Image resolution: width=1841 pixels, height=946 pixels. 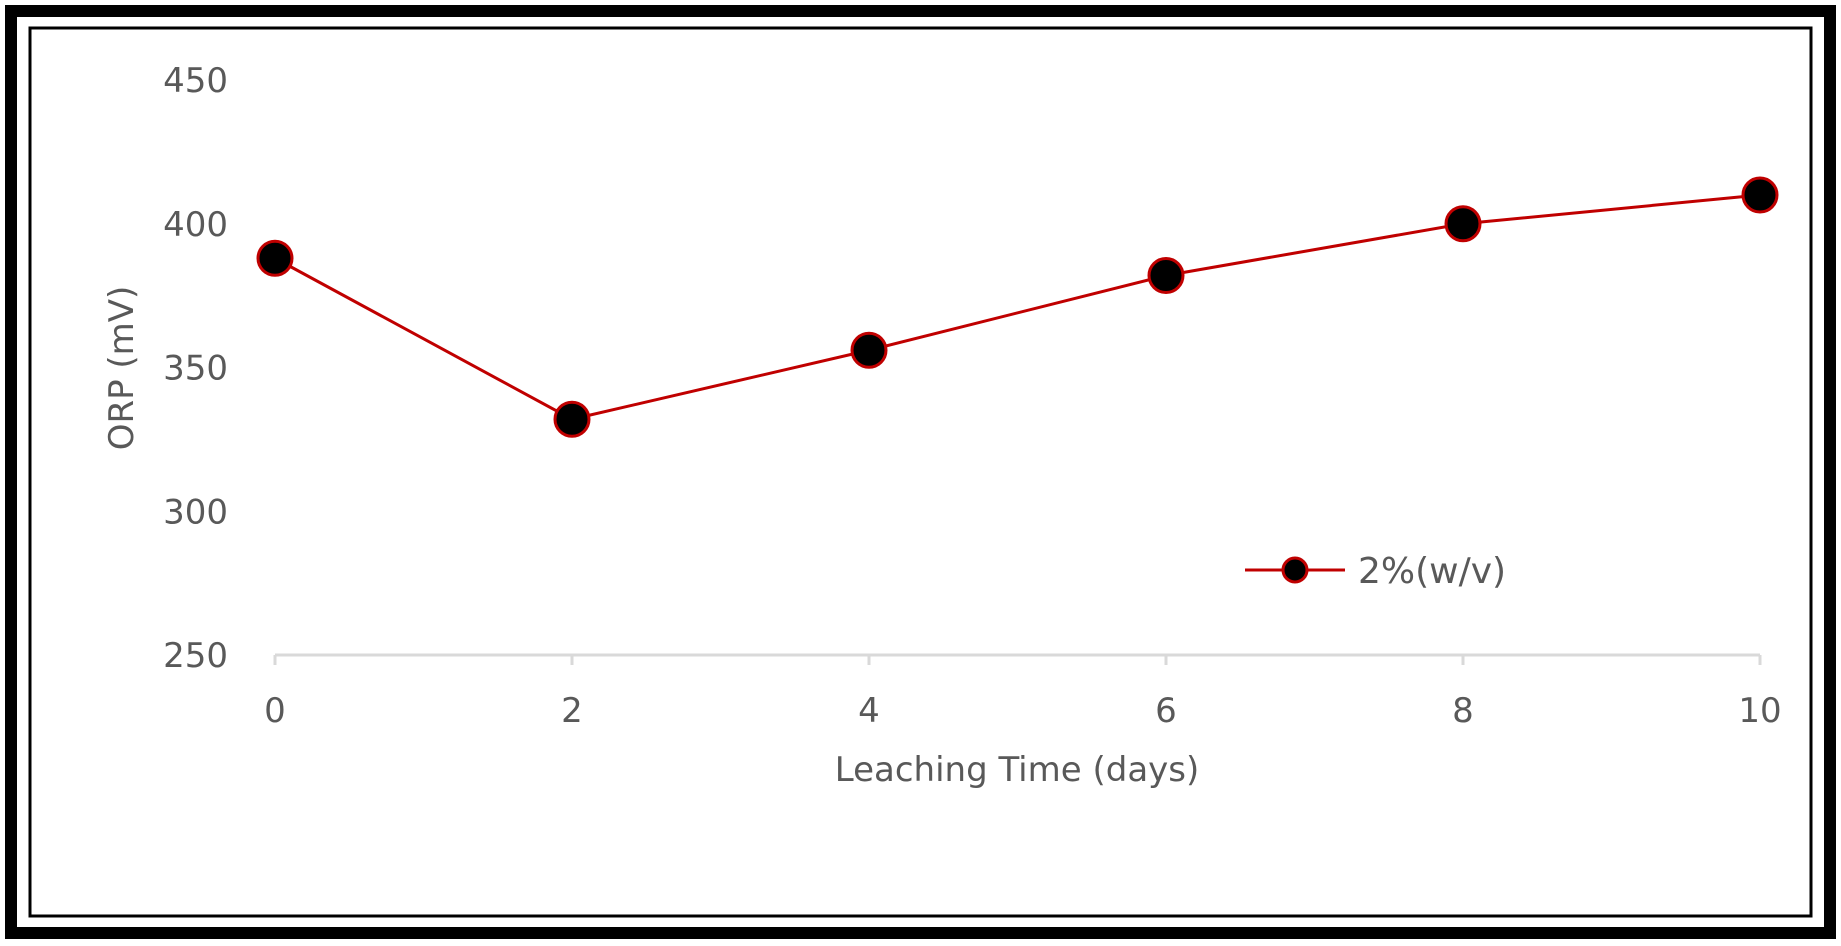 I want to click on x-tick-label: 6, so click(x=1166, y=711).